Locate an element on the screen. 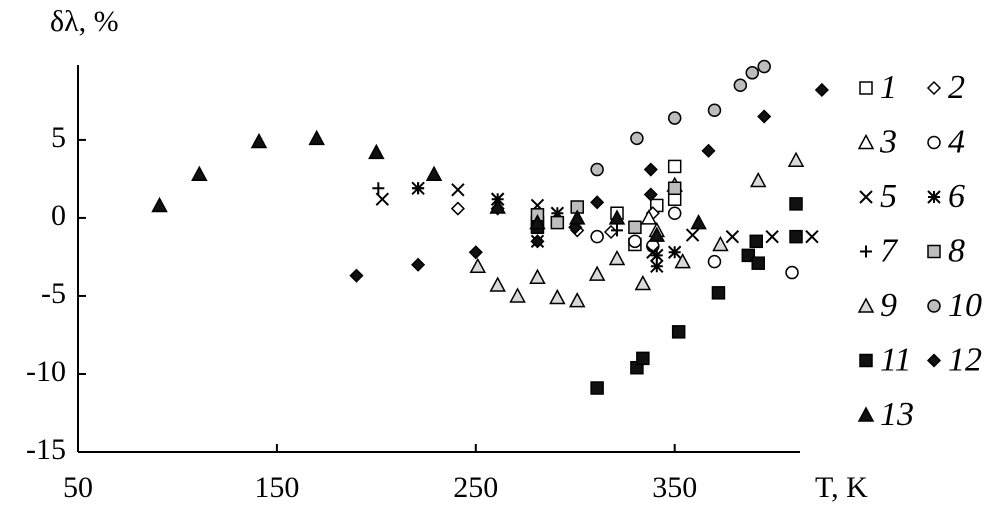 This screenshot has width=988, height=514. legend-label: 2 is located at coordinates (956, 87).